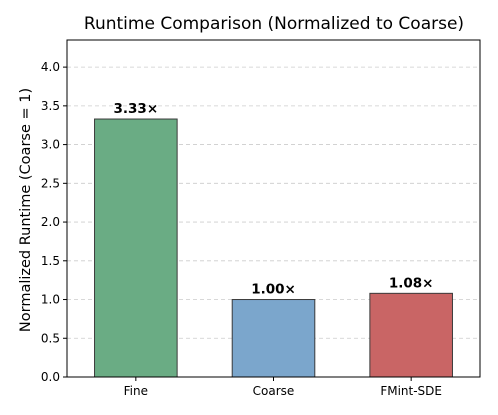 The width and height of the screenshot is (498, 415). What do you see at coordinates (136, 391) in the screenshot?
I see `x-tick-label: Fine` at bounding box center [136, 391].